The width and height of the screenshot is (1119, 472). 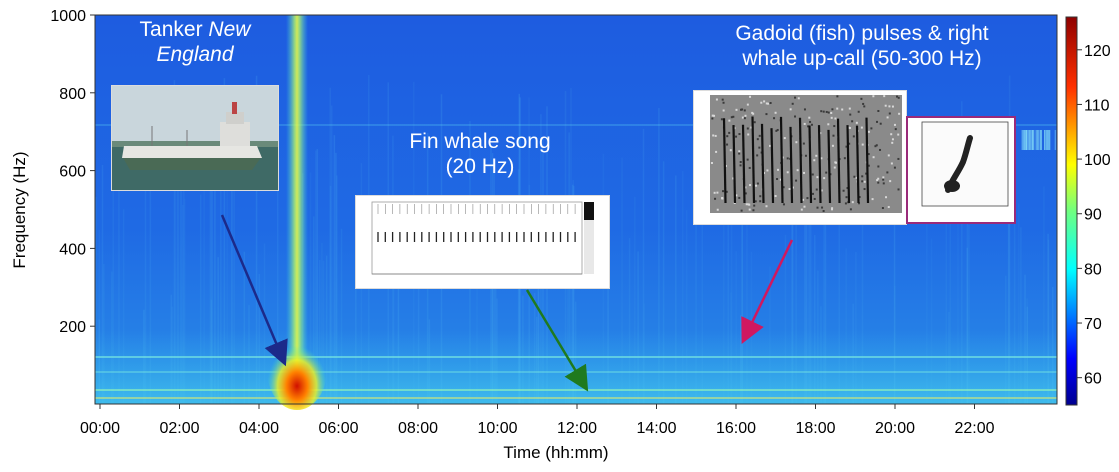 I want to click on colorbar-tick-label: 90, so click(x=1093, y=215).